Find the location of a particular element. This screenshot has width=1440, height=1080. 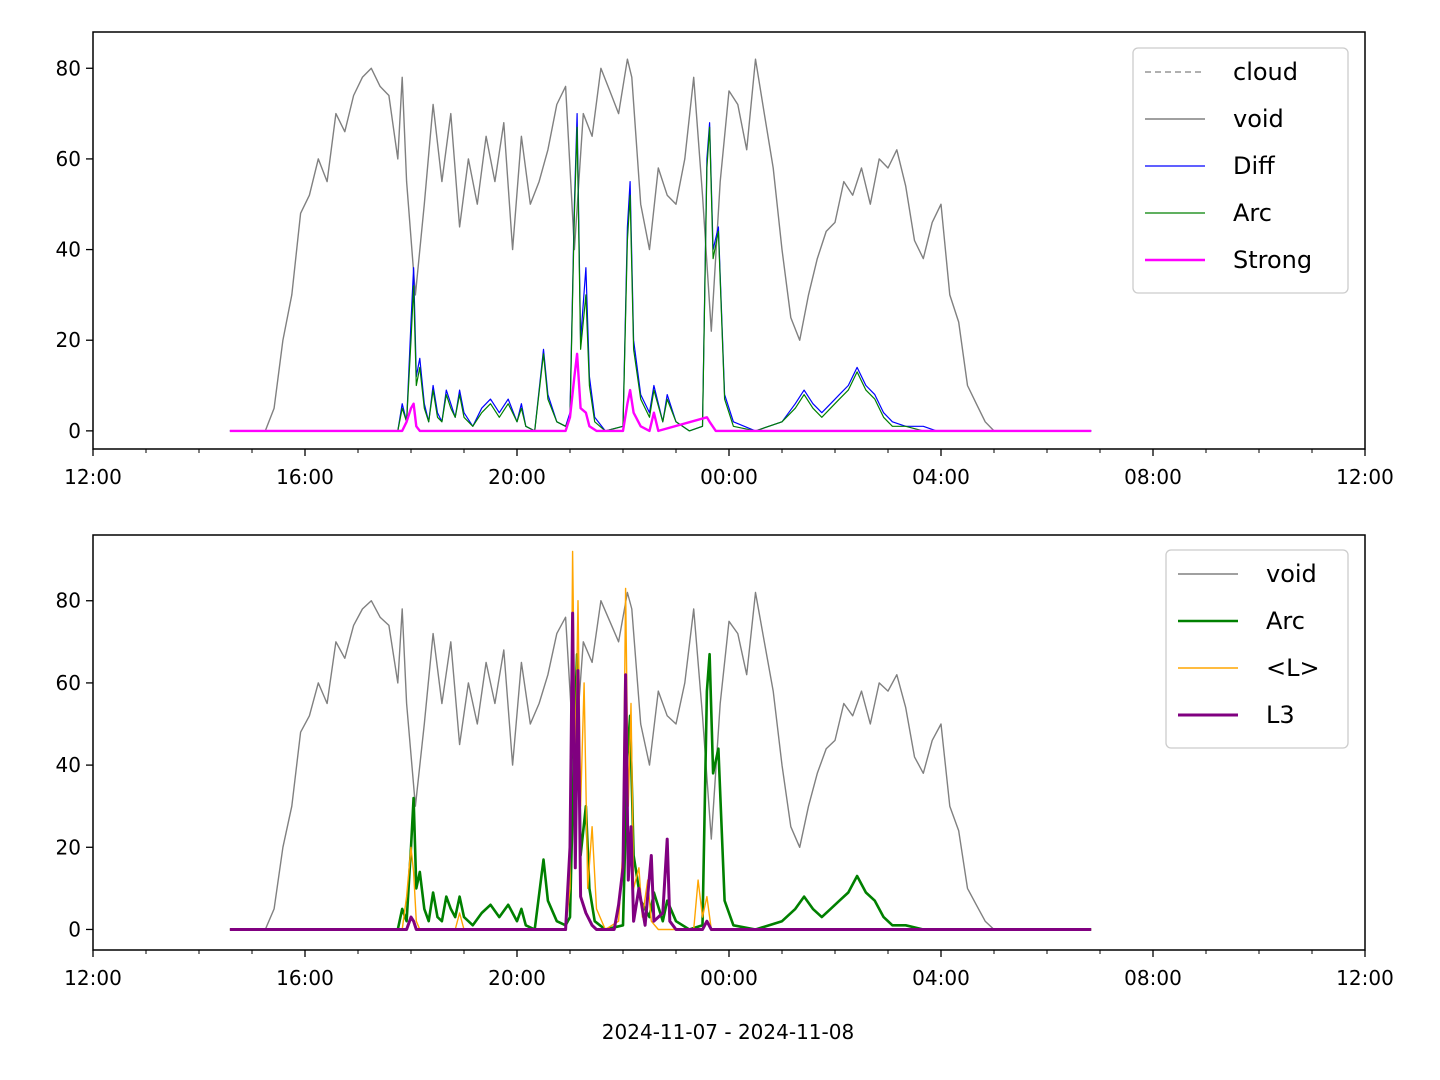

legend-label-l: <L> is located at coordinates (1293, 668).